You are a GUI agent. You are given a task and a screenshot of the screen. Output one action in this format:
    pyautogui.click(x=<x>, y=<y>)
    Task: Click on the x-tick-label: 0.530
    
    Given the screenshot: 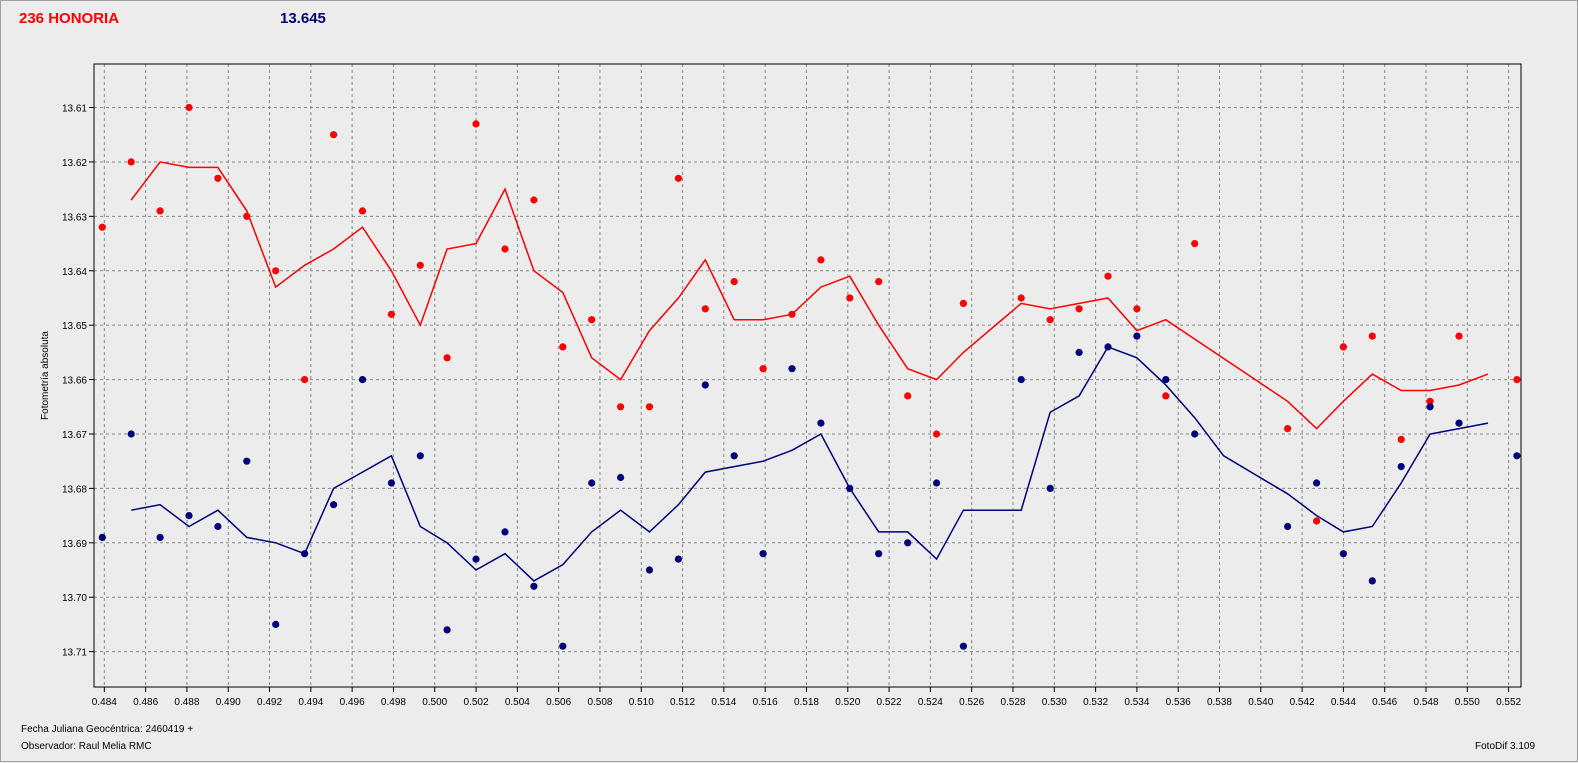 What is the action you would take?
    pyautogui.click(x=1054, y=702)
    